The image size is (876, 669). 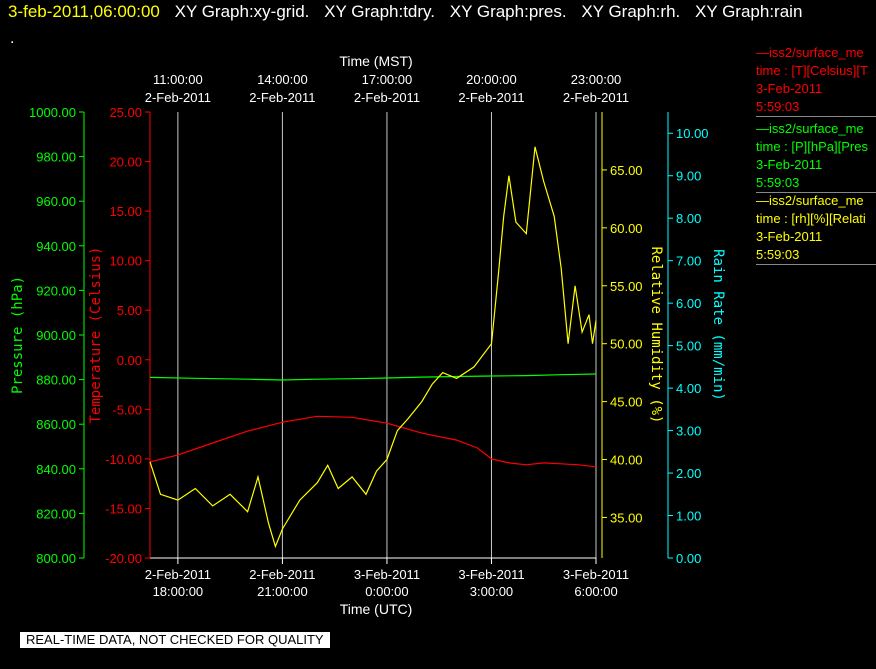 What do you see at coordinates (692, 133) in the screenshot?
I see `rain-tick-label: 10.00` at bounding box center [692, 133].